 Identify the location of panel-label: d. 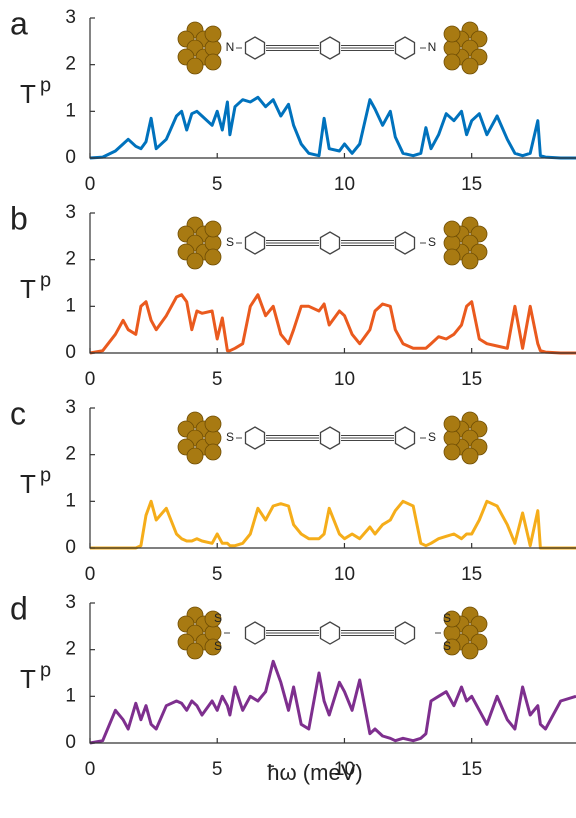
(19, 608).